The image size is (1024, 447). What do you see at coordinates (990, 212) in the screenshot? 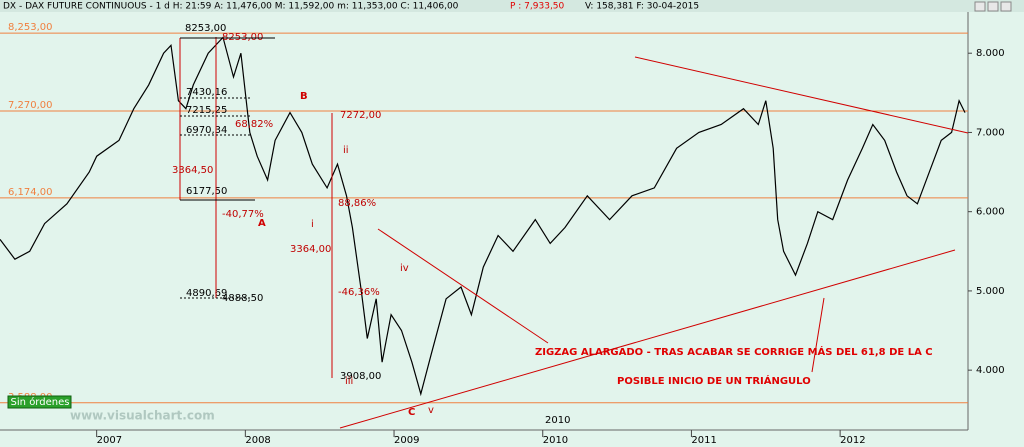
I see `y-tick-label: 6.000` at bounding box center [990, 212].